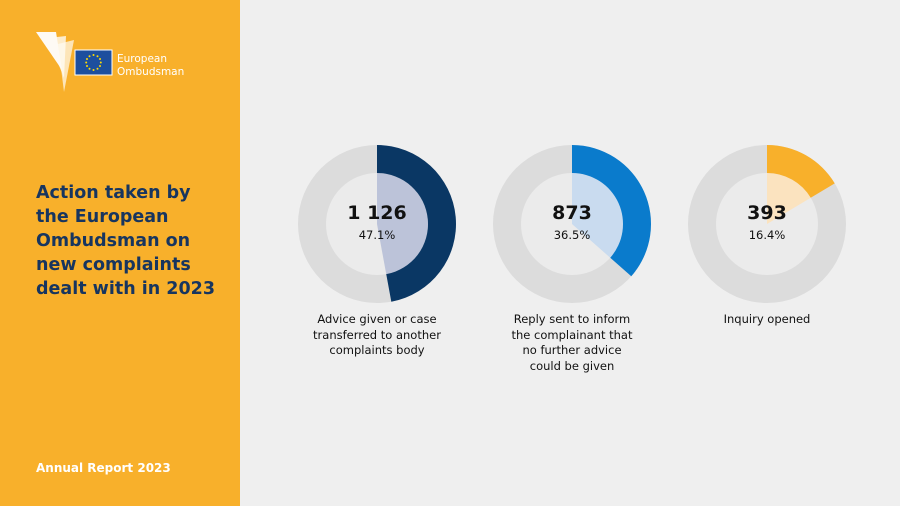 The height and width of the screenshot is (506, 900). I want to click on value-label: 393, so click(767, 213).